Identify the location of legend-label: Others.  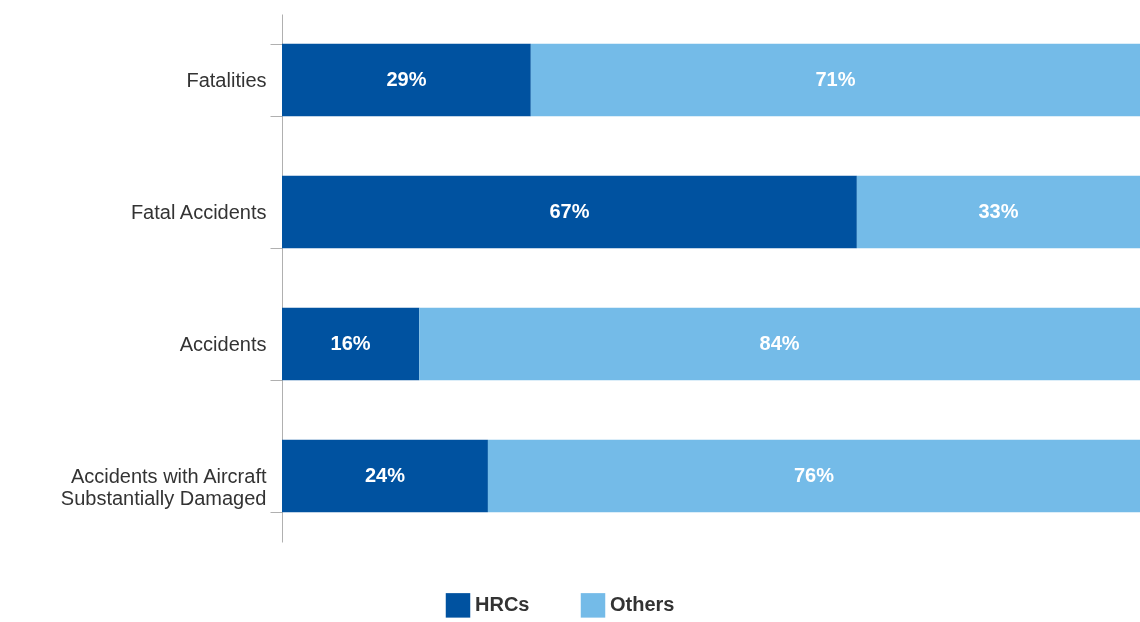
(642, 604).